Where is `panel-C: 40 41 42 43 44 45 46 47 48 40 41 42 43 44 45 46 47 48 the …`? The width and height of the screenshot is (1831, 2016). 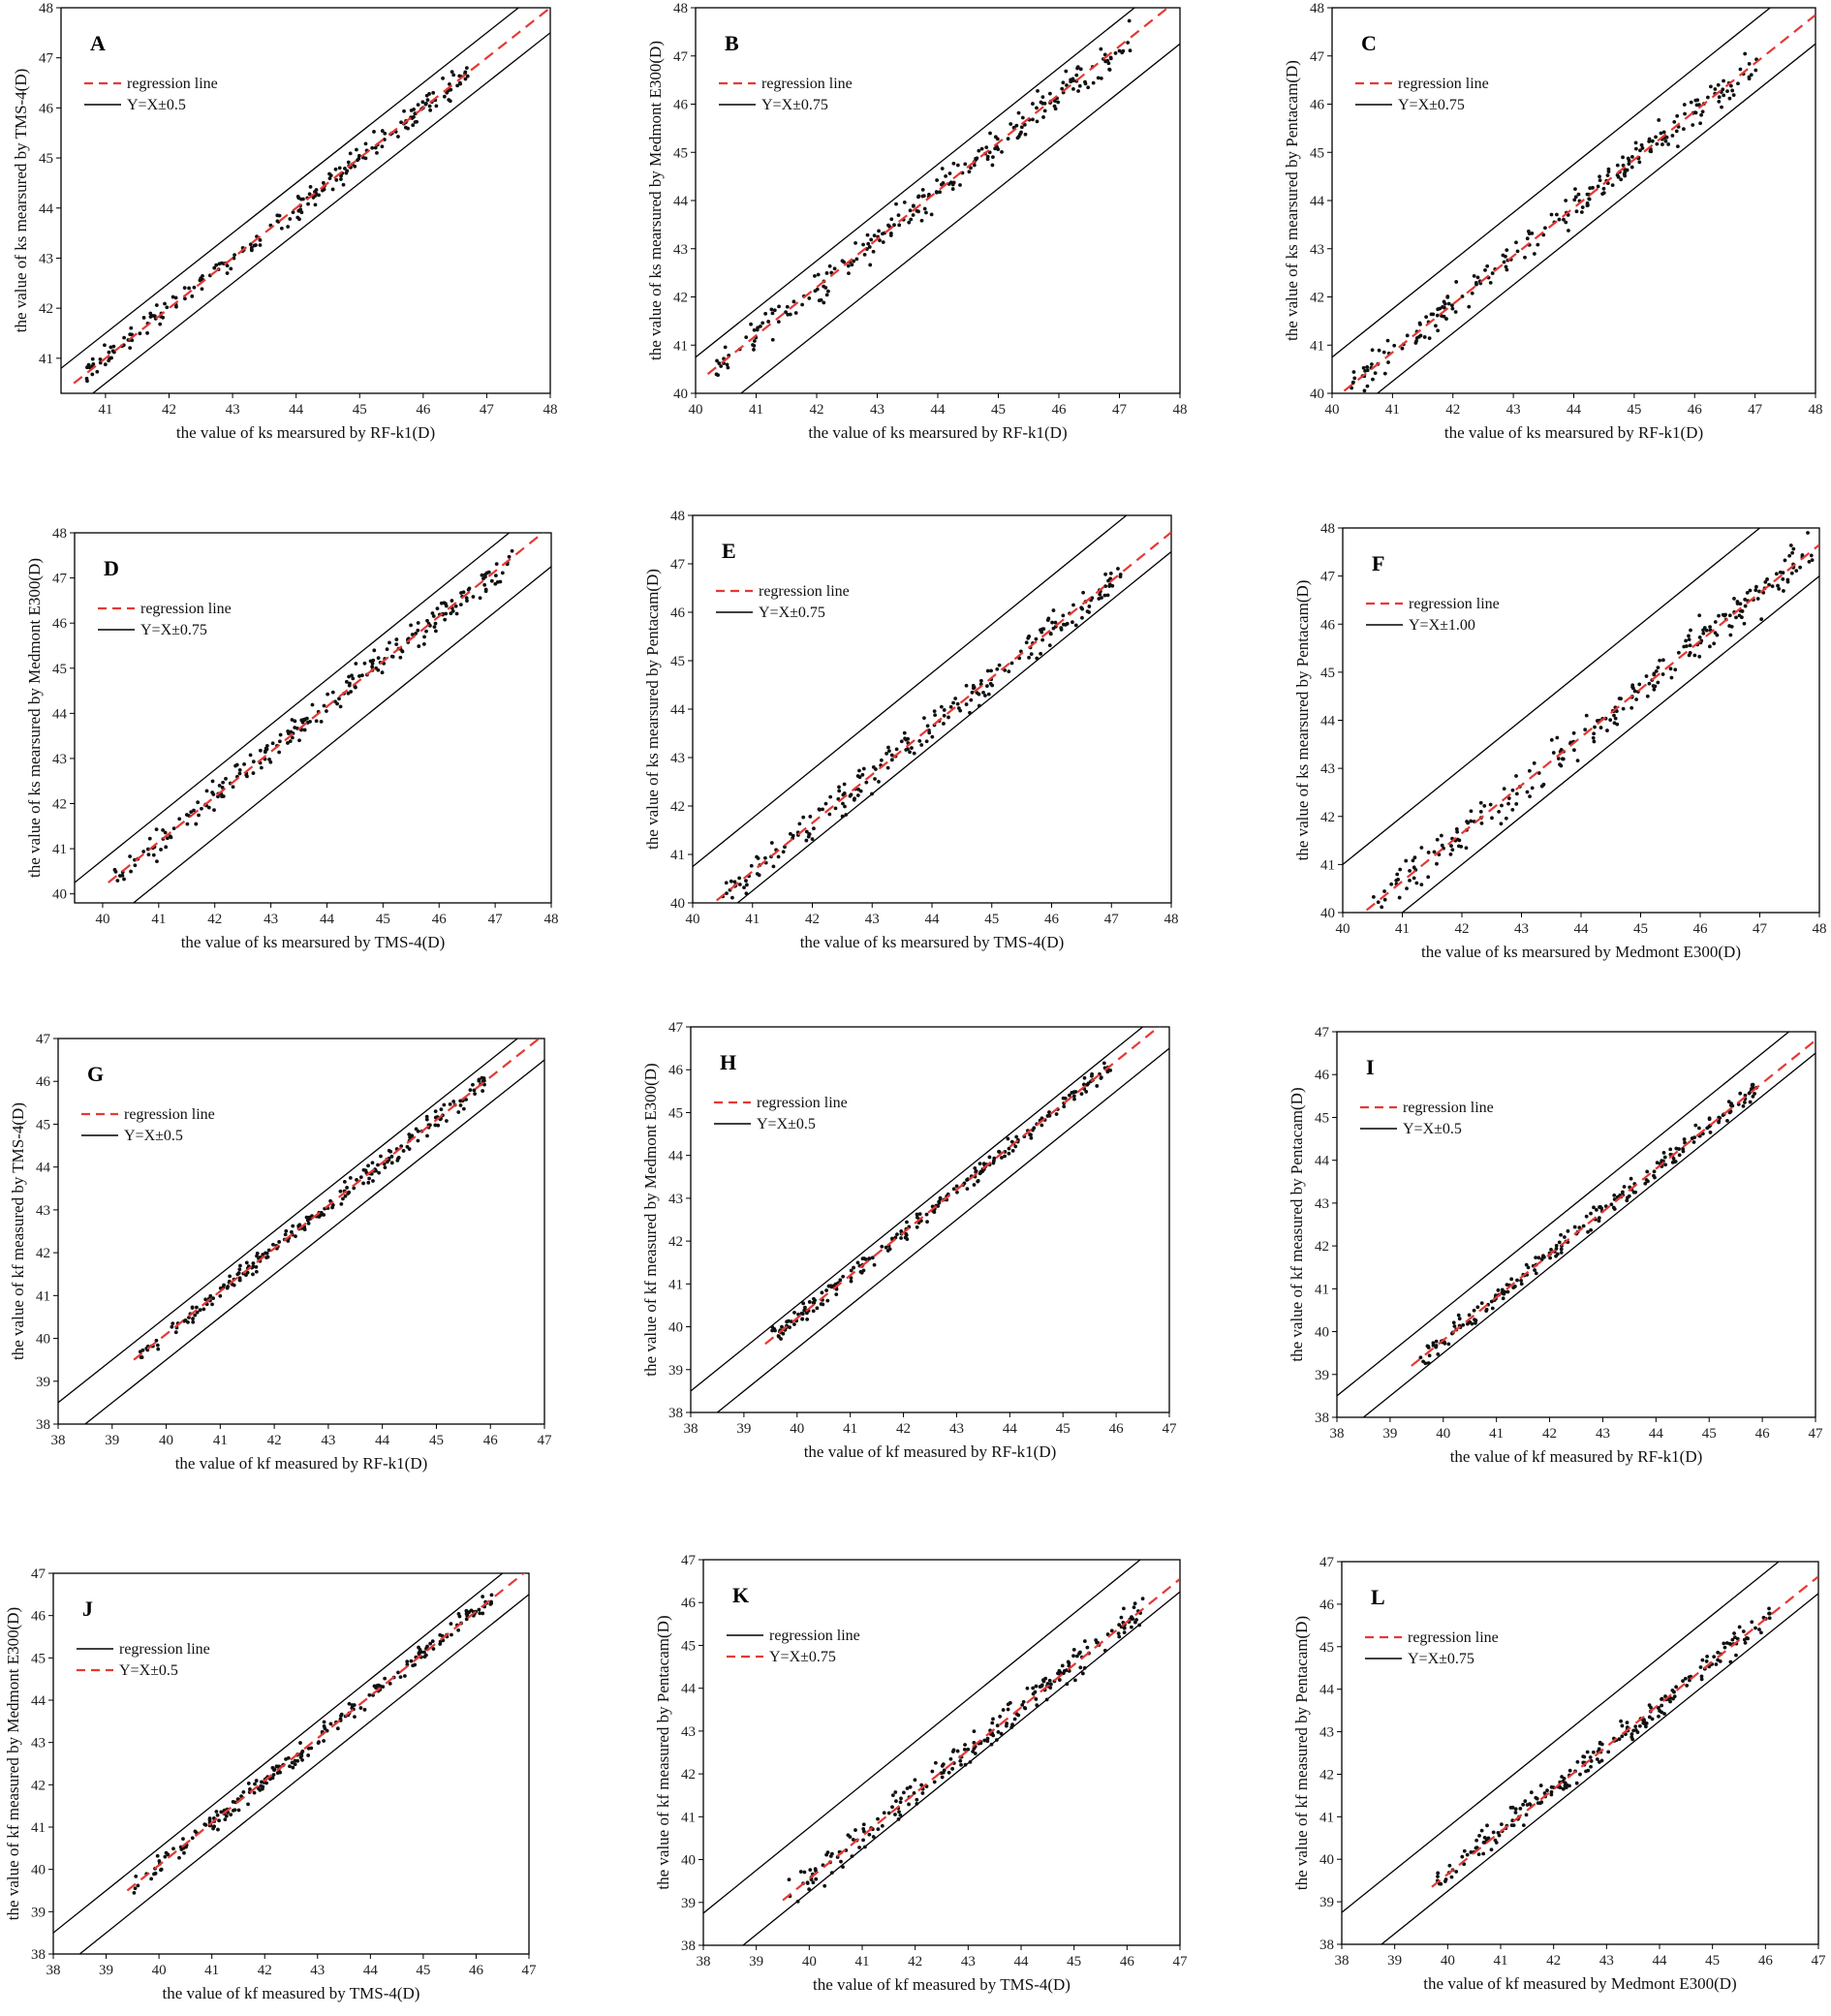 panel-C: 40 41 42 43 44 45 46 47 48 40 41 42 43 44 45 46 47 48 the … is located at coordinates (1549, 225).